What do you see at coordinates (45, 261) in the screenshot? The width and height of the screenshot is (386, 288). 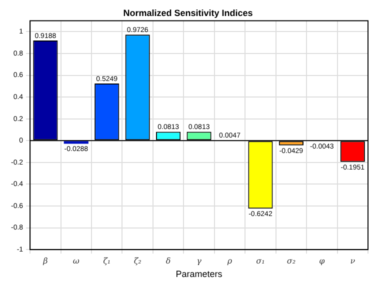 I see `x-tick-label: β` at bounding box center [45, 261].